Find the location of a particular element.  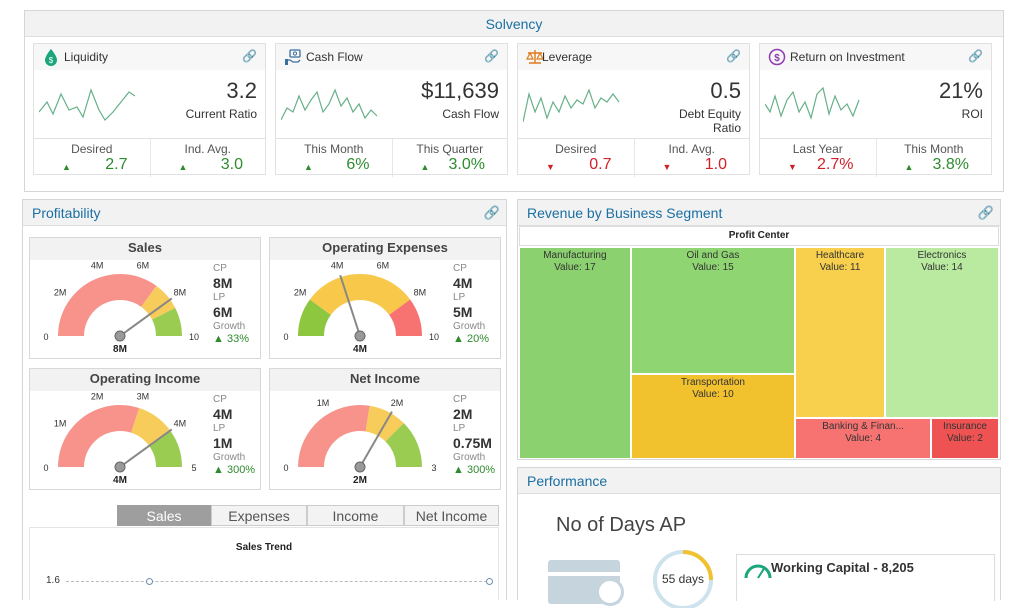

performance-header: Performance is located at coordinates (759, 481).